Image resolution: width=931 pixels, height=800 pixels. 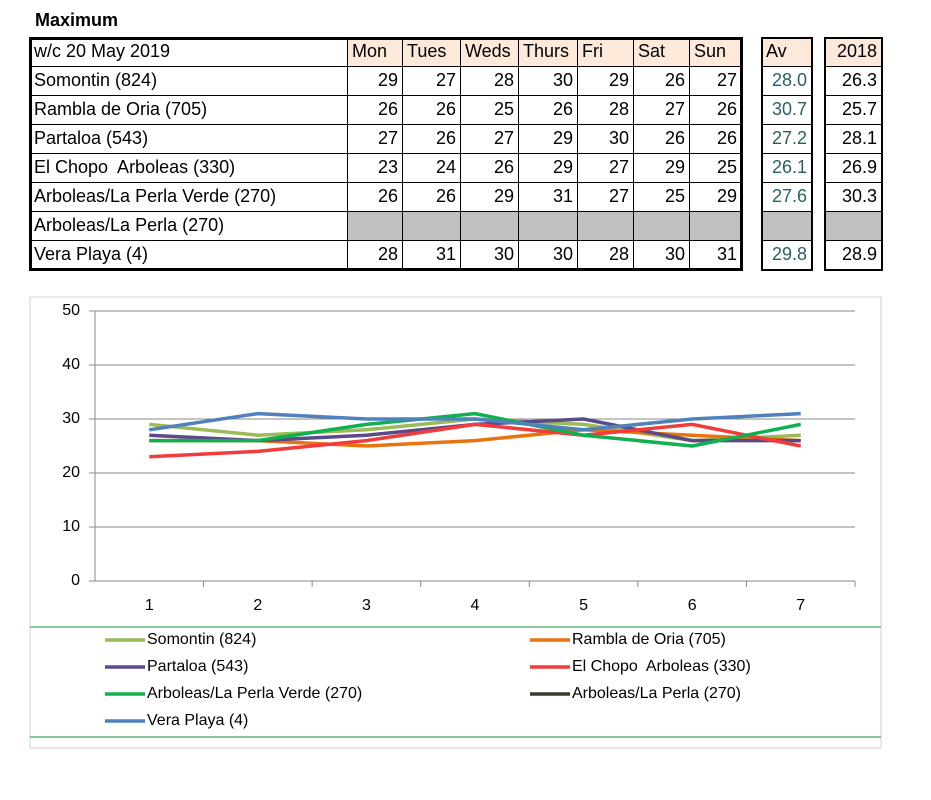 What do you see at coordinates (661, 666) in the screenshot?
I see `legend-label: El Chopo Arboleas (330)` at bounding box center [661, 666].